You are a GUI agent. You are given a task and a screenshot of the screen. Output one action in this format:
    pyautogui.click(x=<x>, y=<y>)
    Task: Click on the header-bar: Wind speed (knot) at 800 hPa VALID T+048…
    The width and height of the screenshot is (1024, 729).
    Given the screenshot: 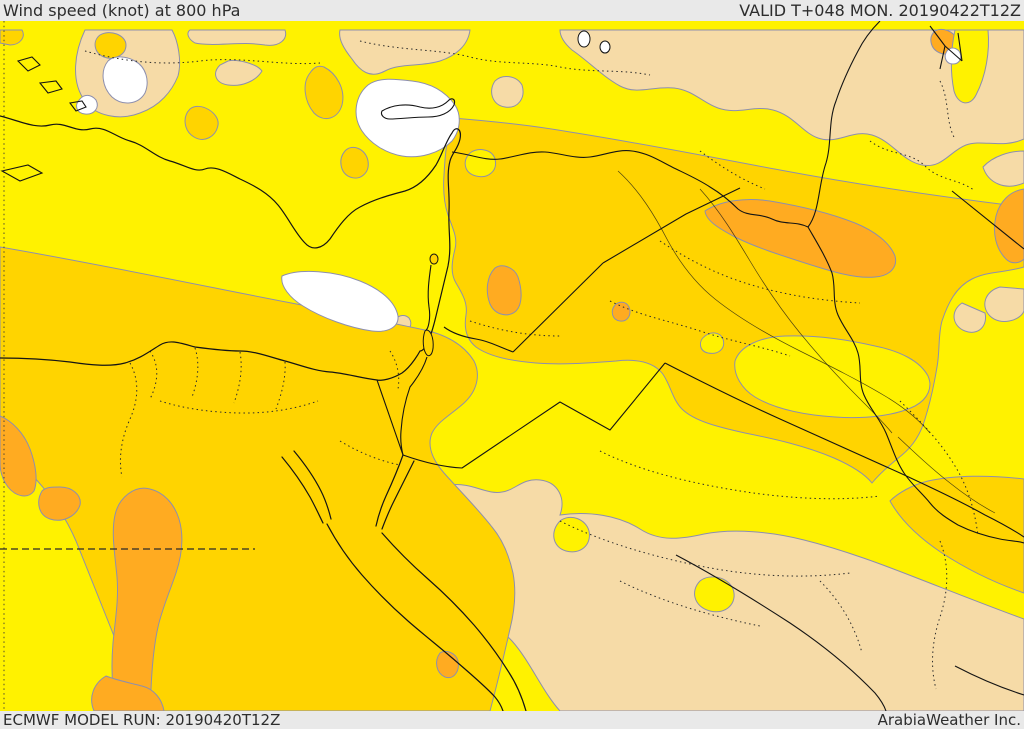 What is the action you would take?
    pyautogui.click(x=512, y=10)
    